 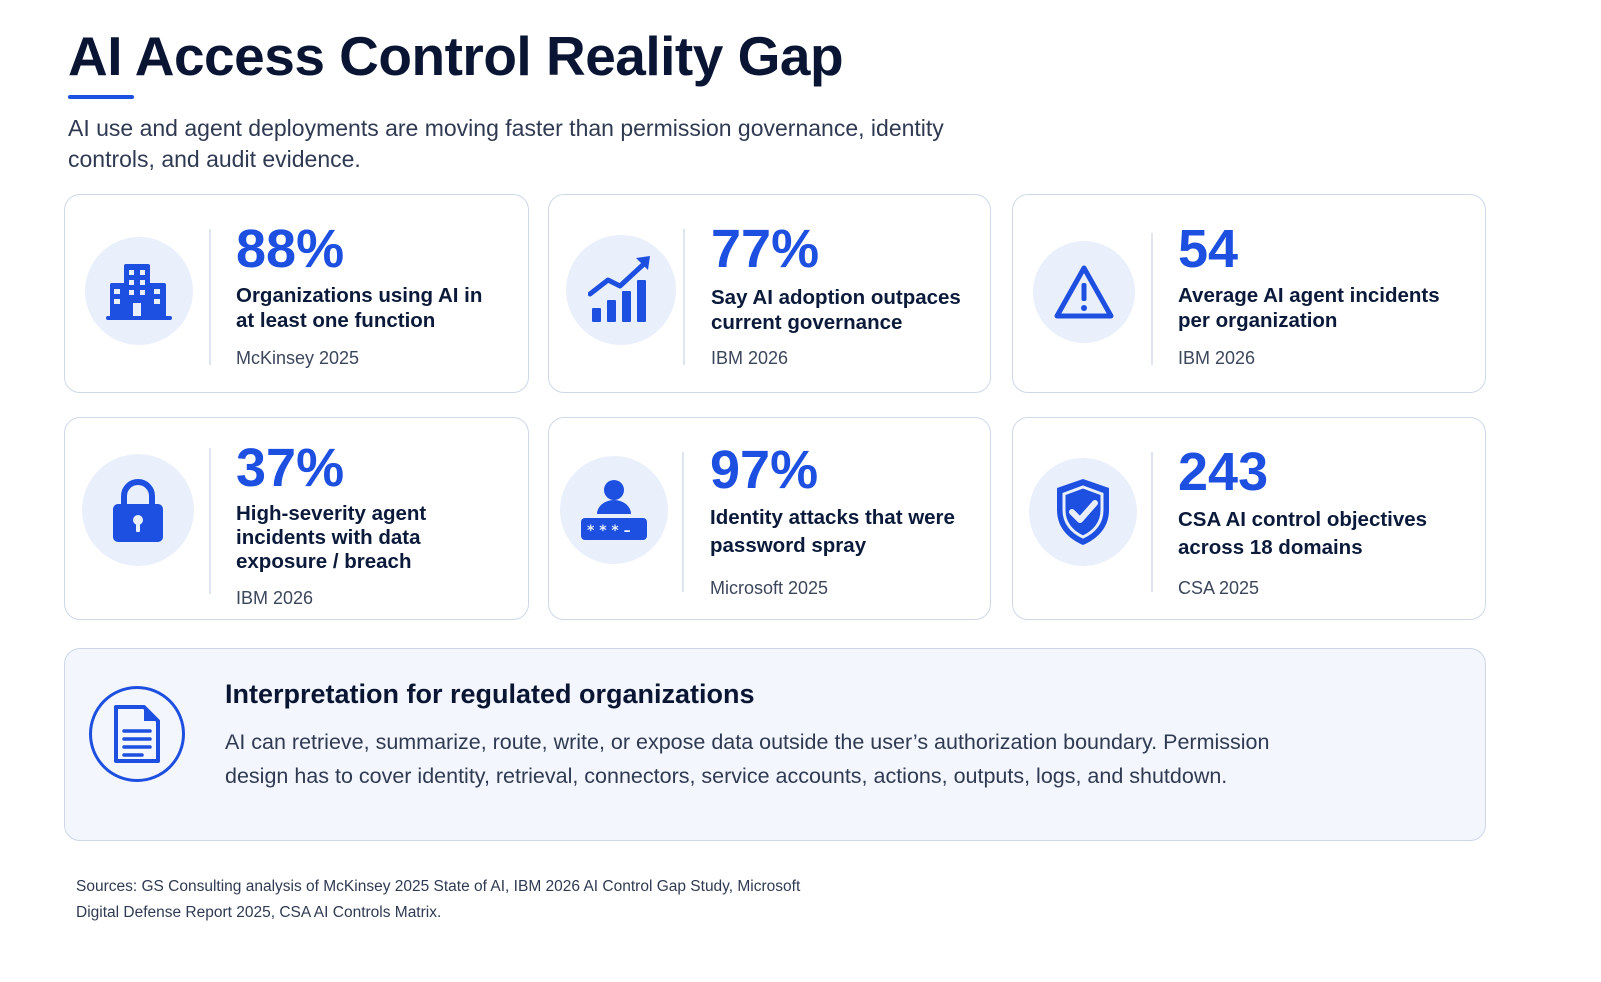 I want to click on stat-value: 243, so click(x=1223, y=472).